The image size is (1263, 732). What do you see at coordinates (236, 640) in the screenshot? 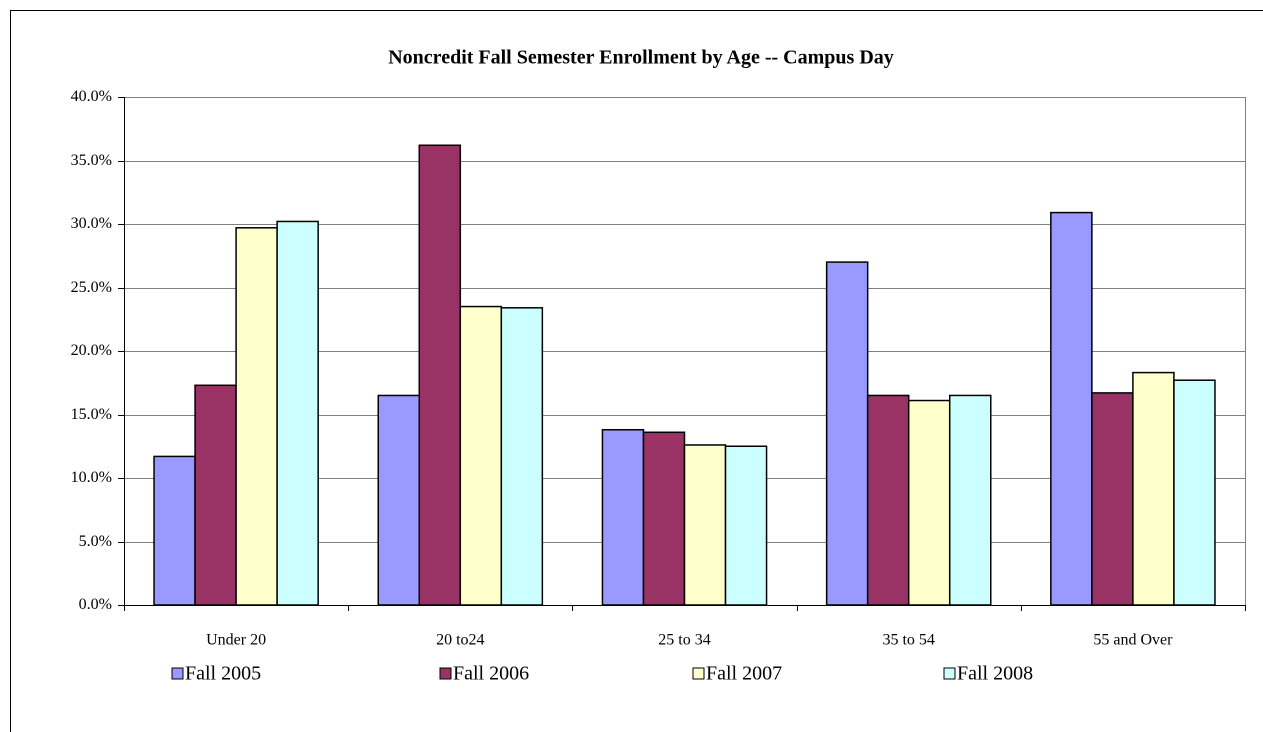
I see `x-tick-label: Under 20` at bounding box center [236, 640].